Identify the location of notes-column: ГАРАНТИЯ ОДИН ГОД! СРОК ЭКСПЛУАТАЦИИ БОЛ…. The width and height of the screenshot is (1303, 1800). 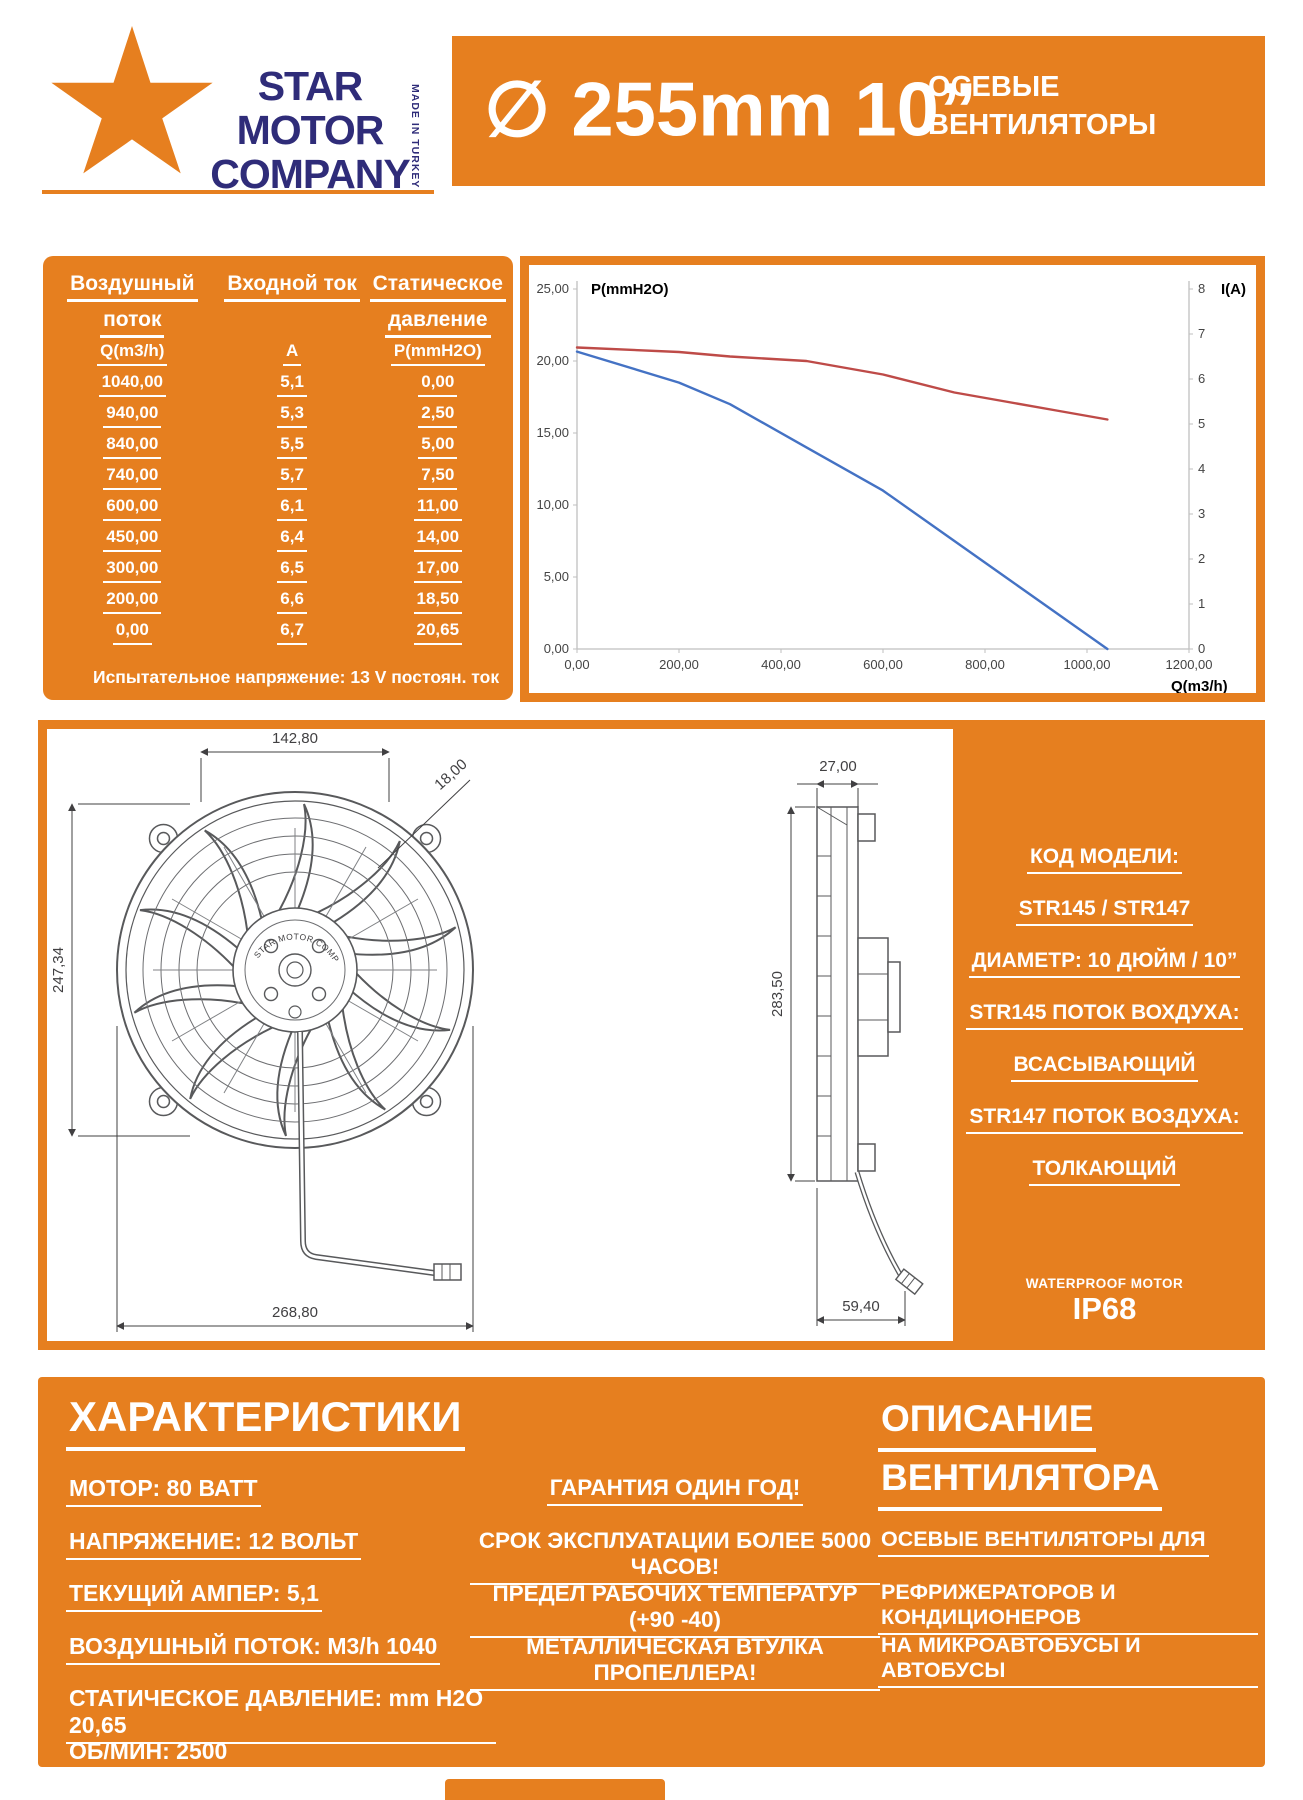
(675, 1583).